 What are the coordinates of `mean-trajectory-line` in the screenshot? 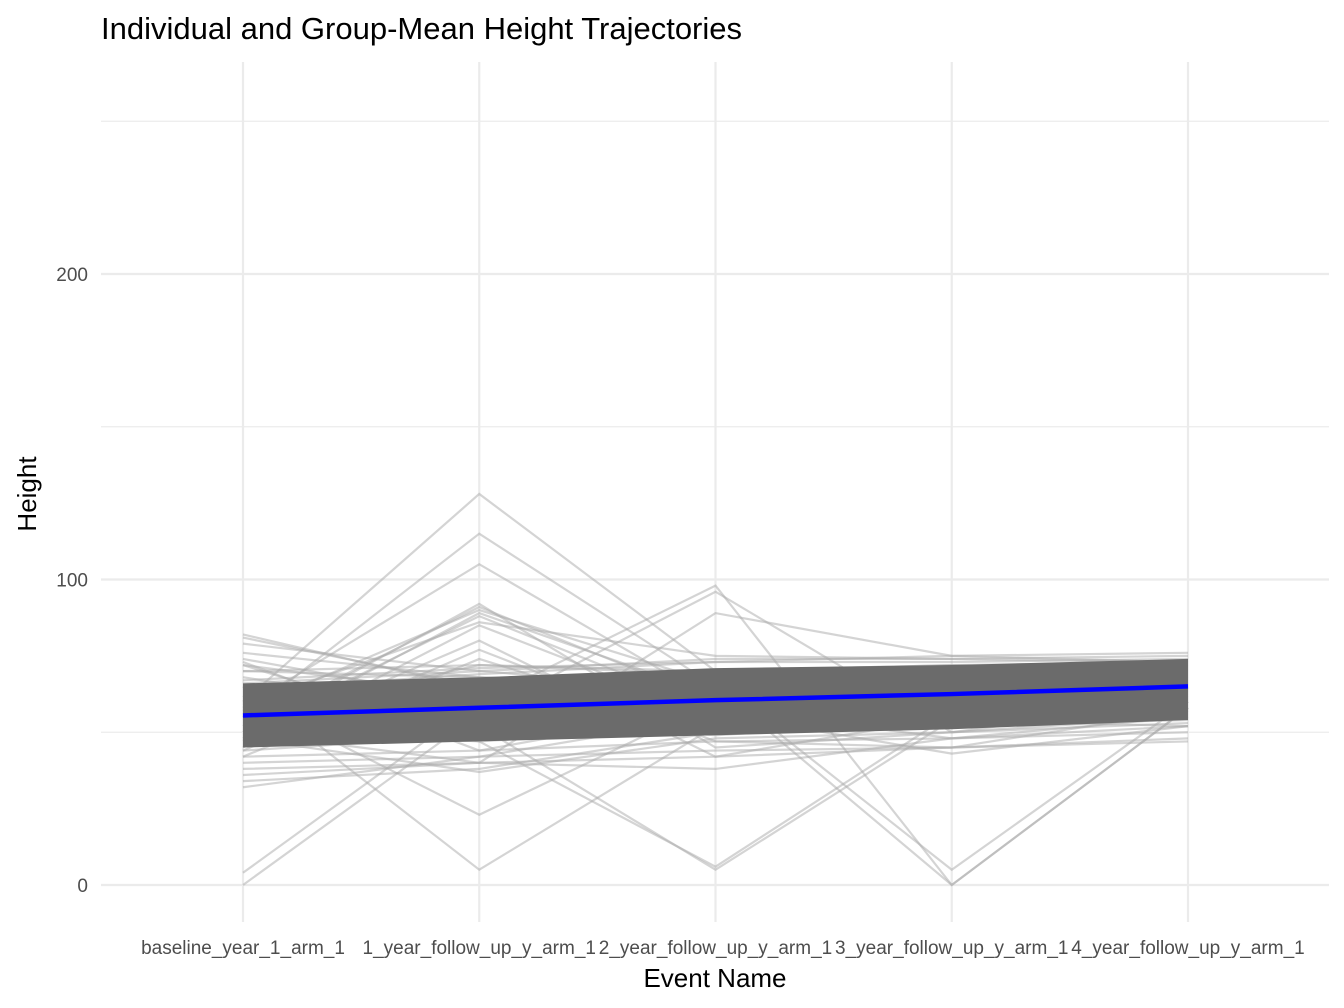 It's located at (715, 701).